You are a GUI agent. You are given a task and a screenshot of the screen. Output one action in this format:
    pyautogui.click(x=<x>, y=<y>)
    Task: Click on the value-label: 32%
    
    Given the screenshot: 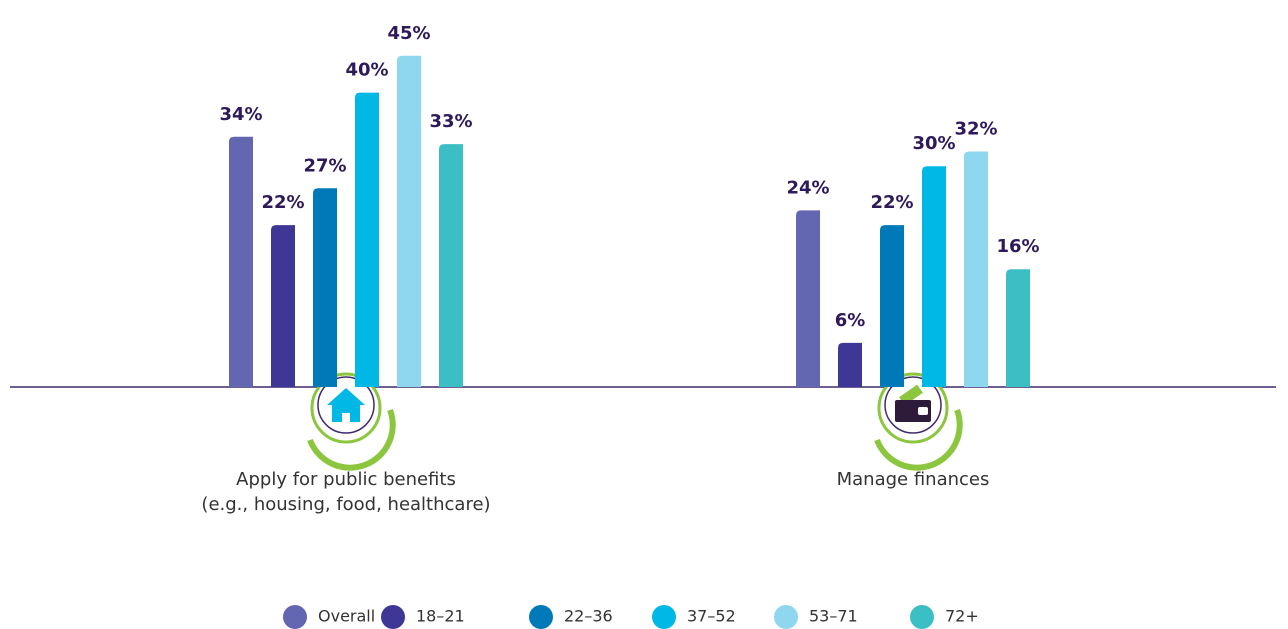 What is the action you would take?
    pyautogui.click(x=975, y=128)
    